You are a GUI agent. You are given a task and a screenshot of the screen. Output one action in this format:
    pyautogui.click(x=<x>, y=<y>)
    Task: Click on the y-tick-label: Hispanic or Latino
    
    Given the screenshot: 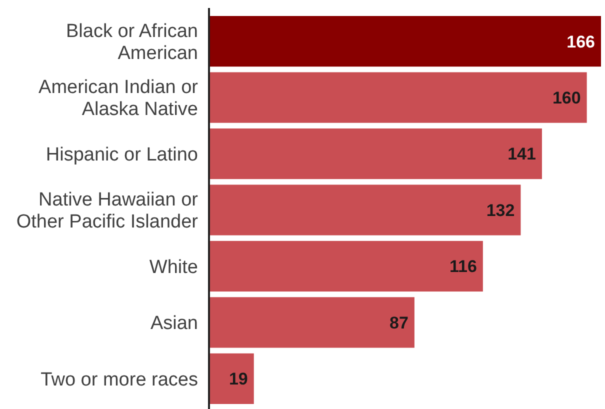 What is the action you would take?
    pyautogui.click(x=122, y=155)
    